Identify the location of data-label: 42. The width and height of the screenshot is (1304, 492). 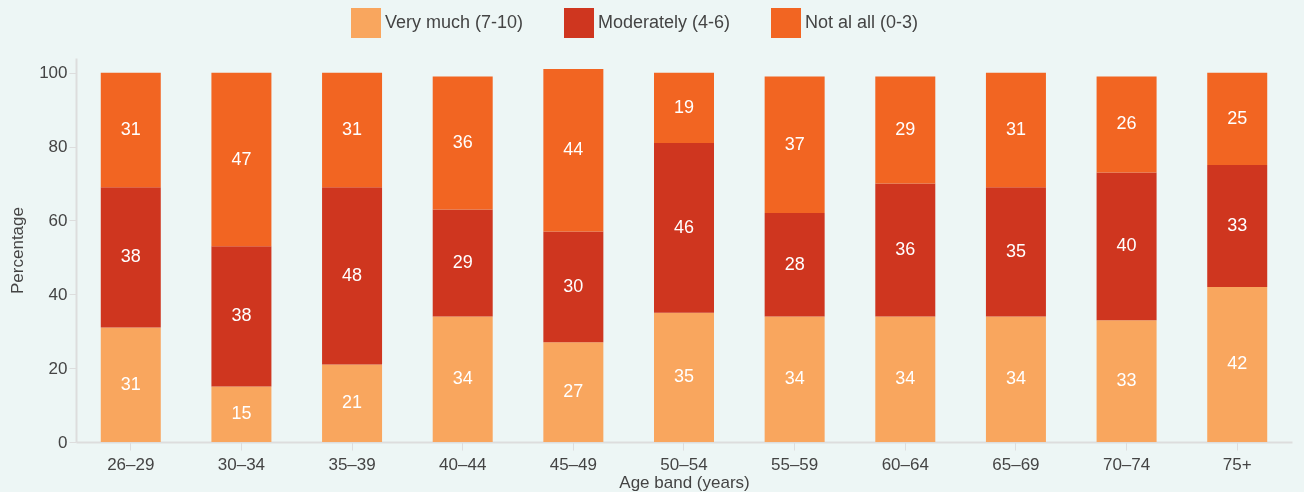
(1237, 363).